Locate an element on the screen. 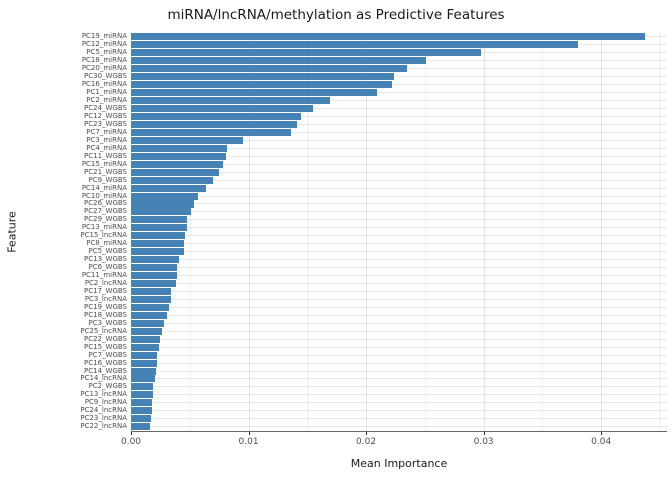  bar-row: PC14_WGBS is located at coordinates (333, 371).